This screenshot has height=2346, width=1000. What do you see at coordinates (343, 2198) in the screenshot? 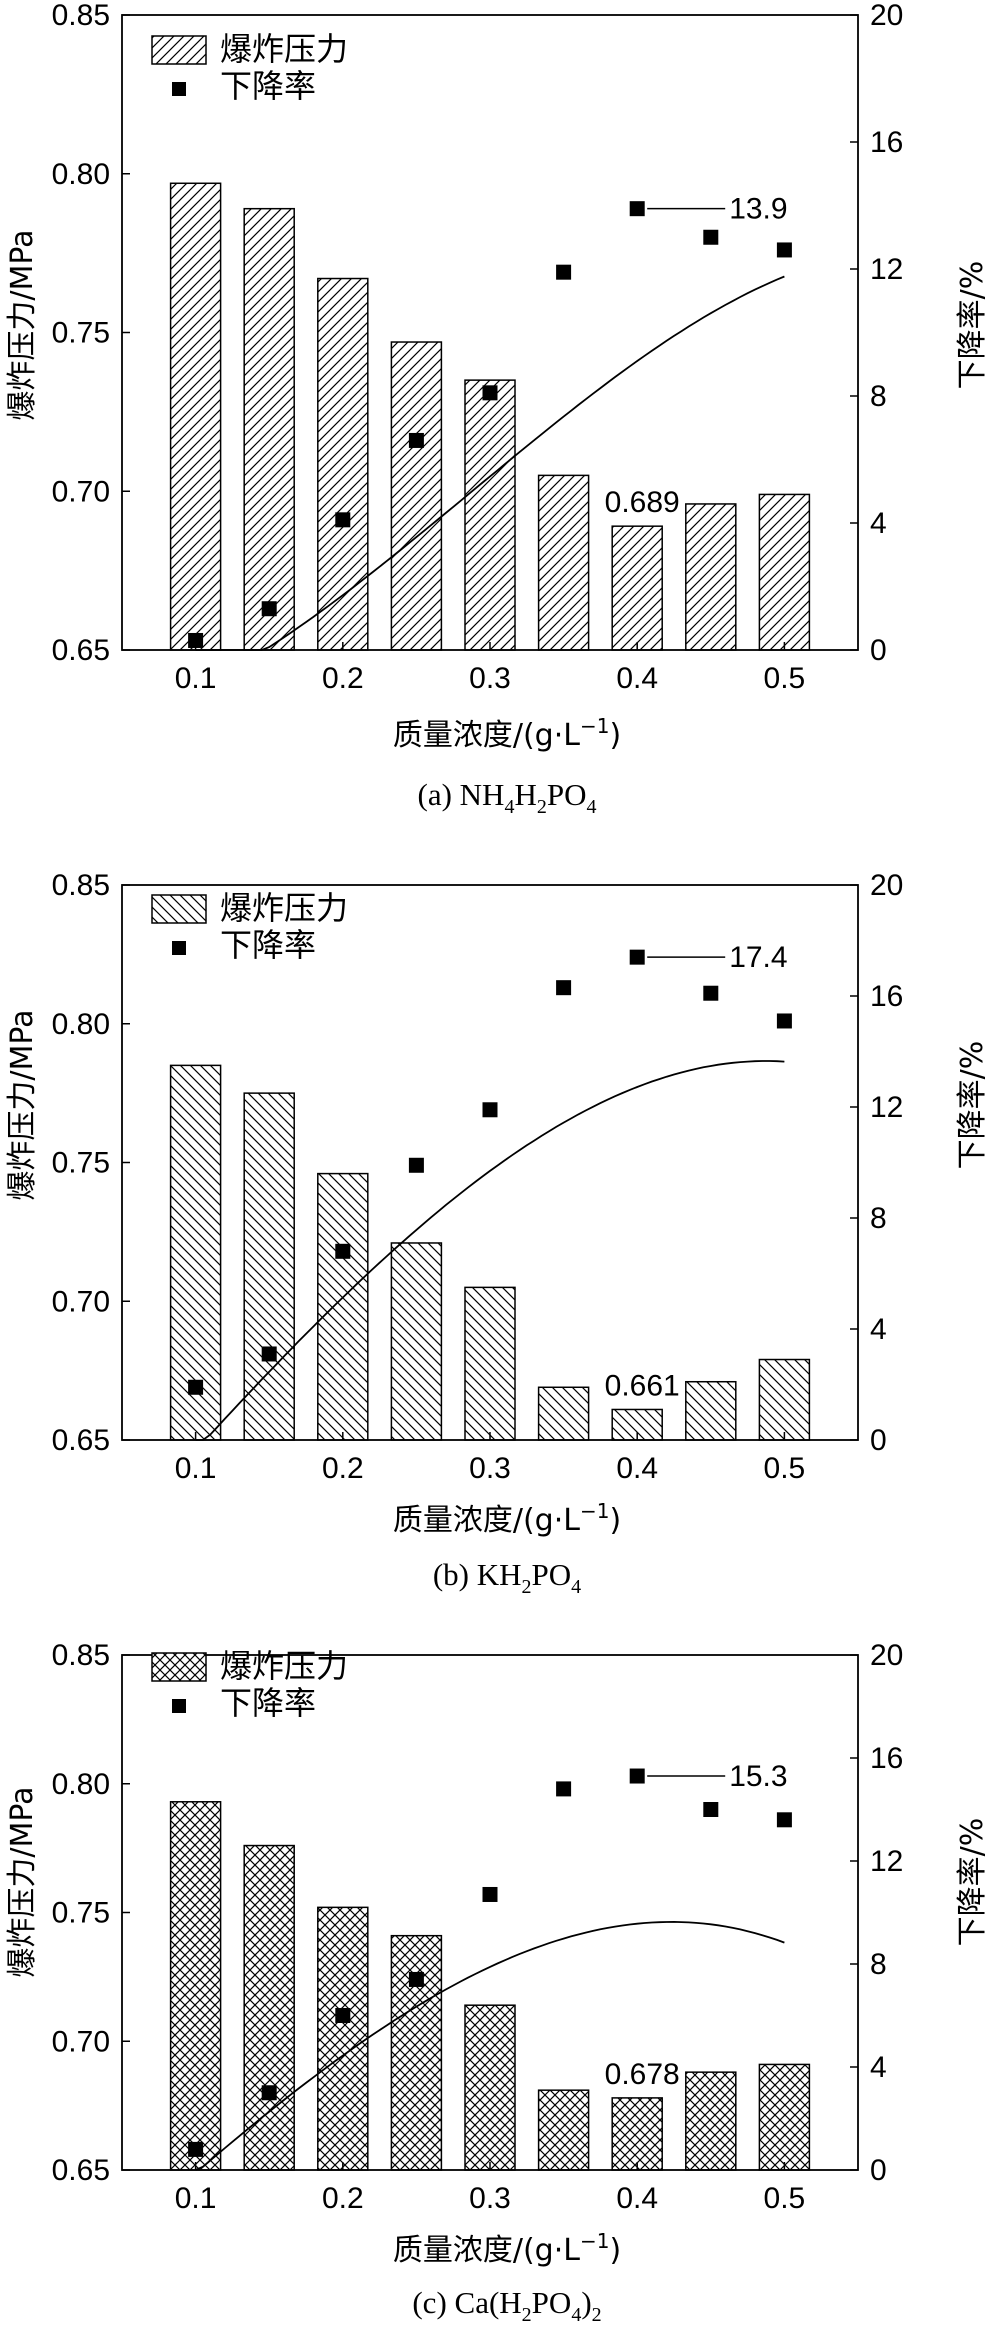
I see `x-tick-label: 0.2` at bounding box center [343, 2198].